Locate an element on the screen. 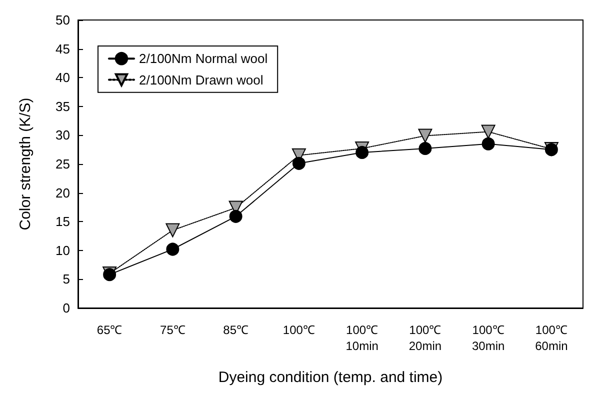 This screenshot has height=401, width=601. y-tick-label: 20 is located at coordinates (63, 192).